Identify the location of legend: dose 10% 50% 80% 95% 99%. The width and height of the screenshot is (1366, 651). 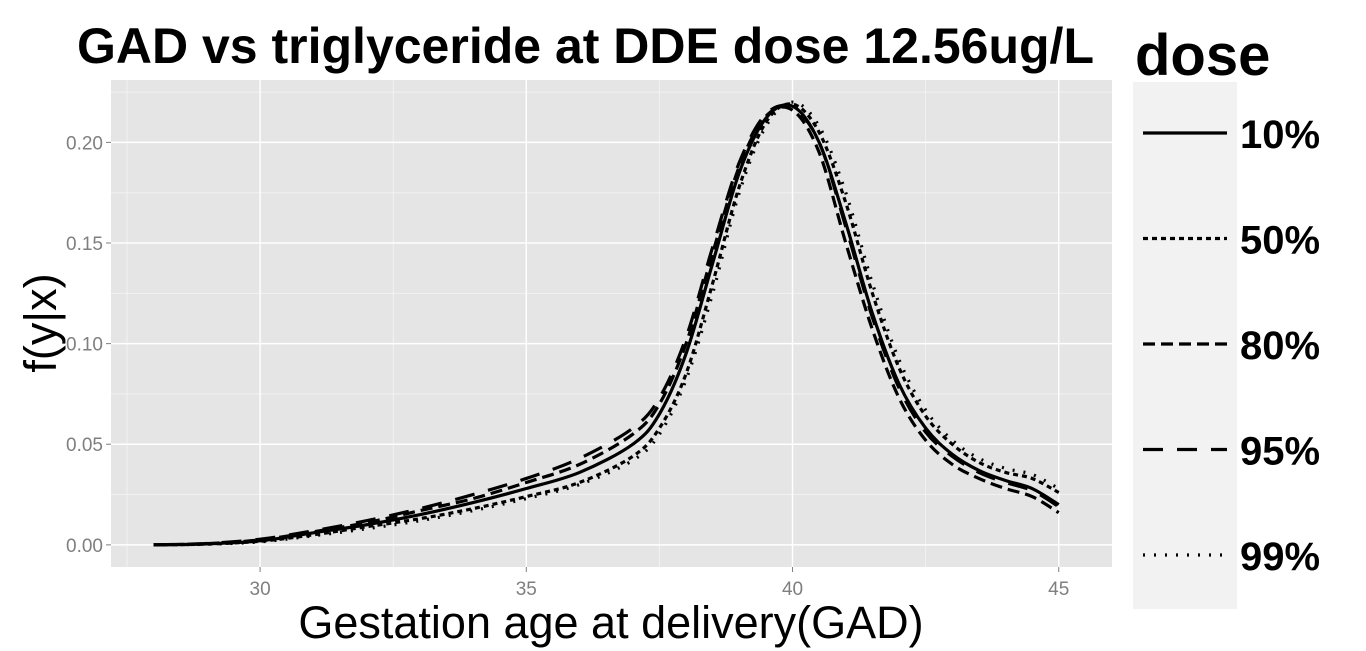
(1226, 316).